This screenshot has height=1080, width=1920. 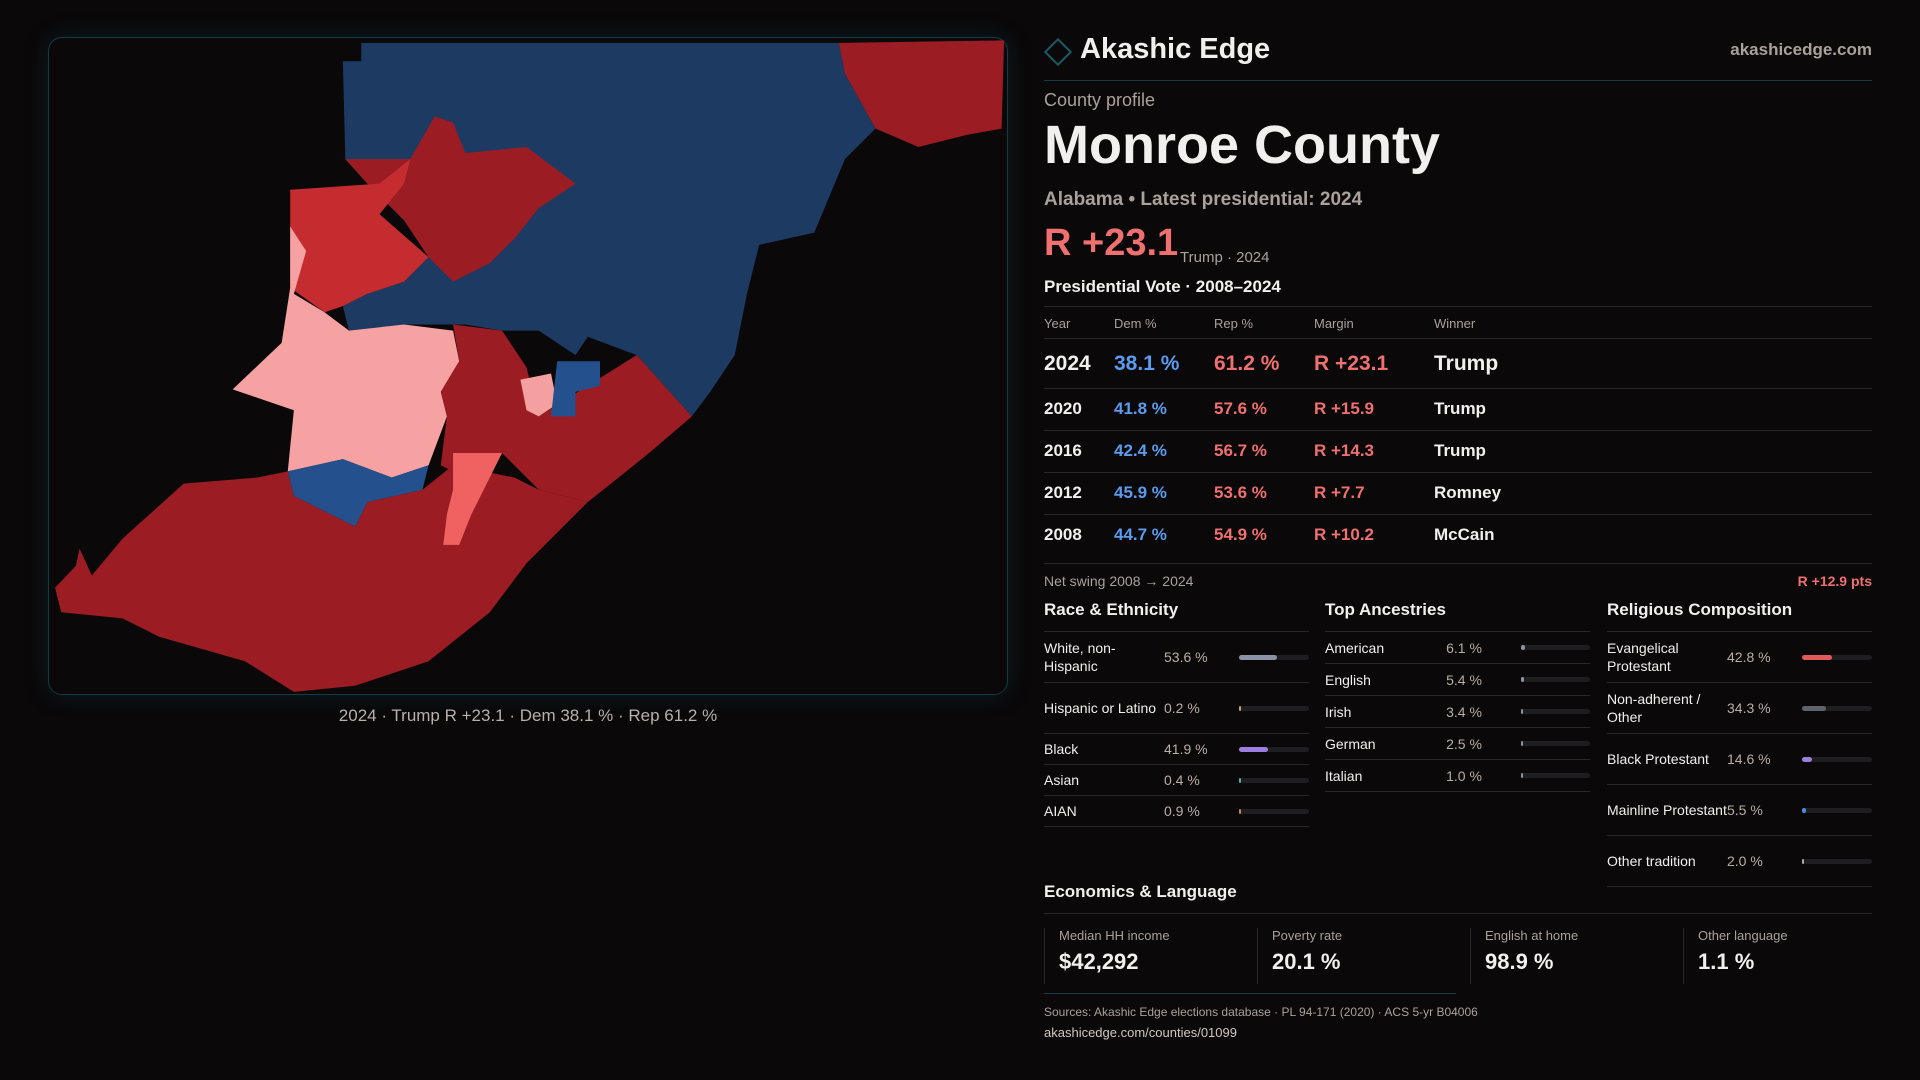 What do you see at coordinates (1057, 323) in the screenshot?
I see `col-year: Year` at bounding box center [1057, 323].